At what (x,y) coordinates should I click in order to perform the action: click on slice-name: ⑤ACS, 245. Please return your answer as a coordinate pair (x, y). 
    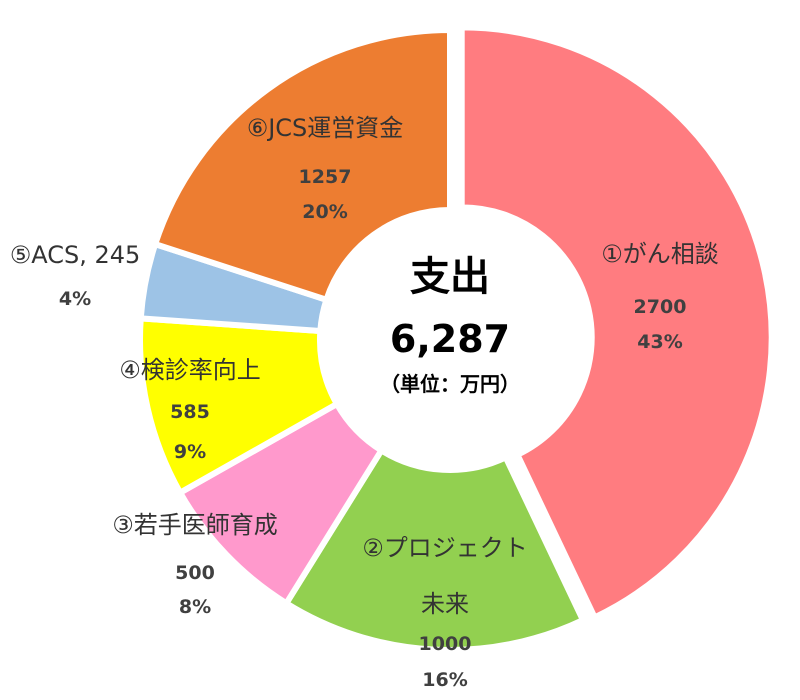
    Looking at the image, I should click on (75, 255).